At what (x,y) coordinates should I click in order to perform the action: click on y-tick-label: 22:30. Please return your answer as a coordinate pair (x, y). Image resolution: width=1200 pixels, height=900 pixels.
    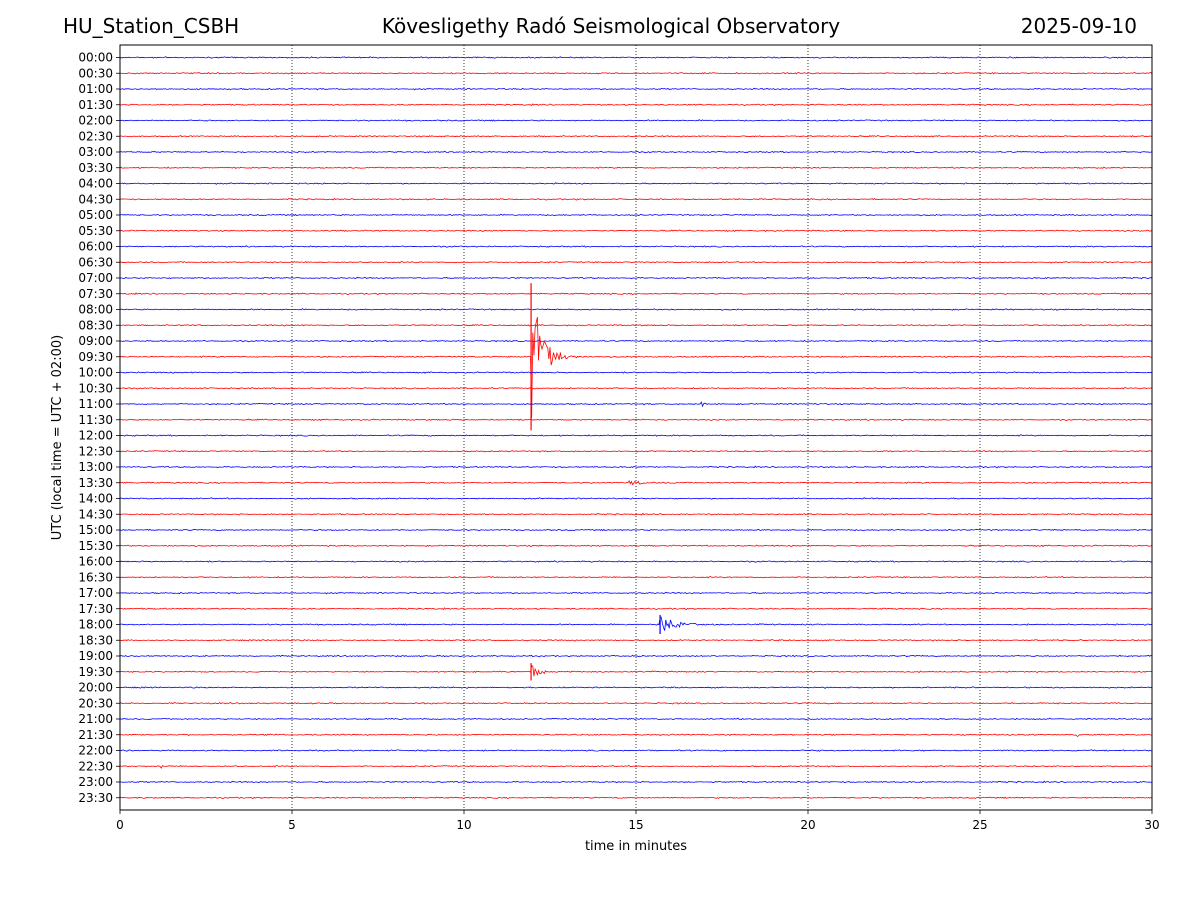
    Looking at the image, I should click on (95, 766).